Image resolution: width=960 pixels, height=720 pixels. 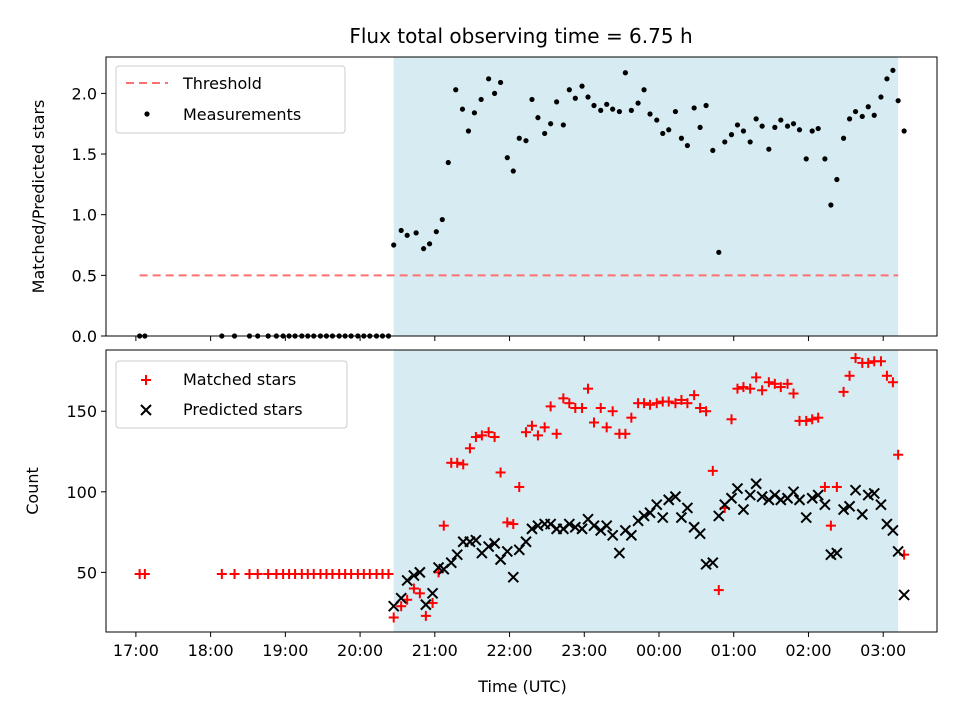 What do you see at coordinates (808, 650) in the screenshot?
I see `x-tick-label: 02:00` at bounding box center [808, 650].